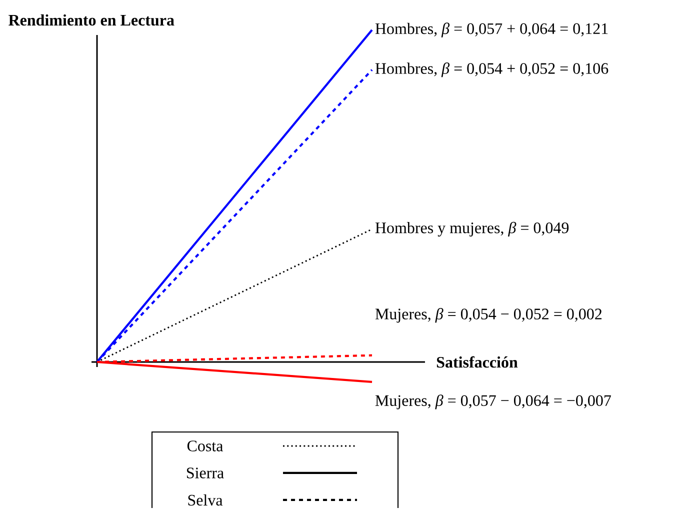 The width and height of the screenshot is (673, 509). What do you see at coordinates (493, 402) in the screenshot?
I see `series-label: Mujeres, β = 0,057 − 0,064 = −0,007` at bounding box center [493, 402].